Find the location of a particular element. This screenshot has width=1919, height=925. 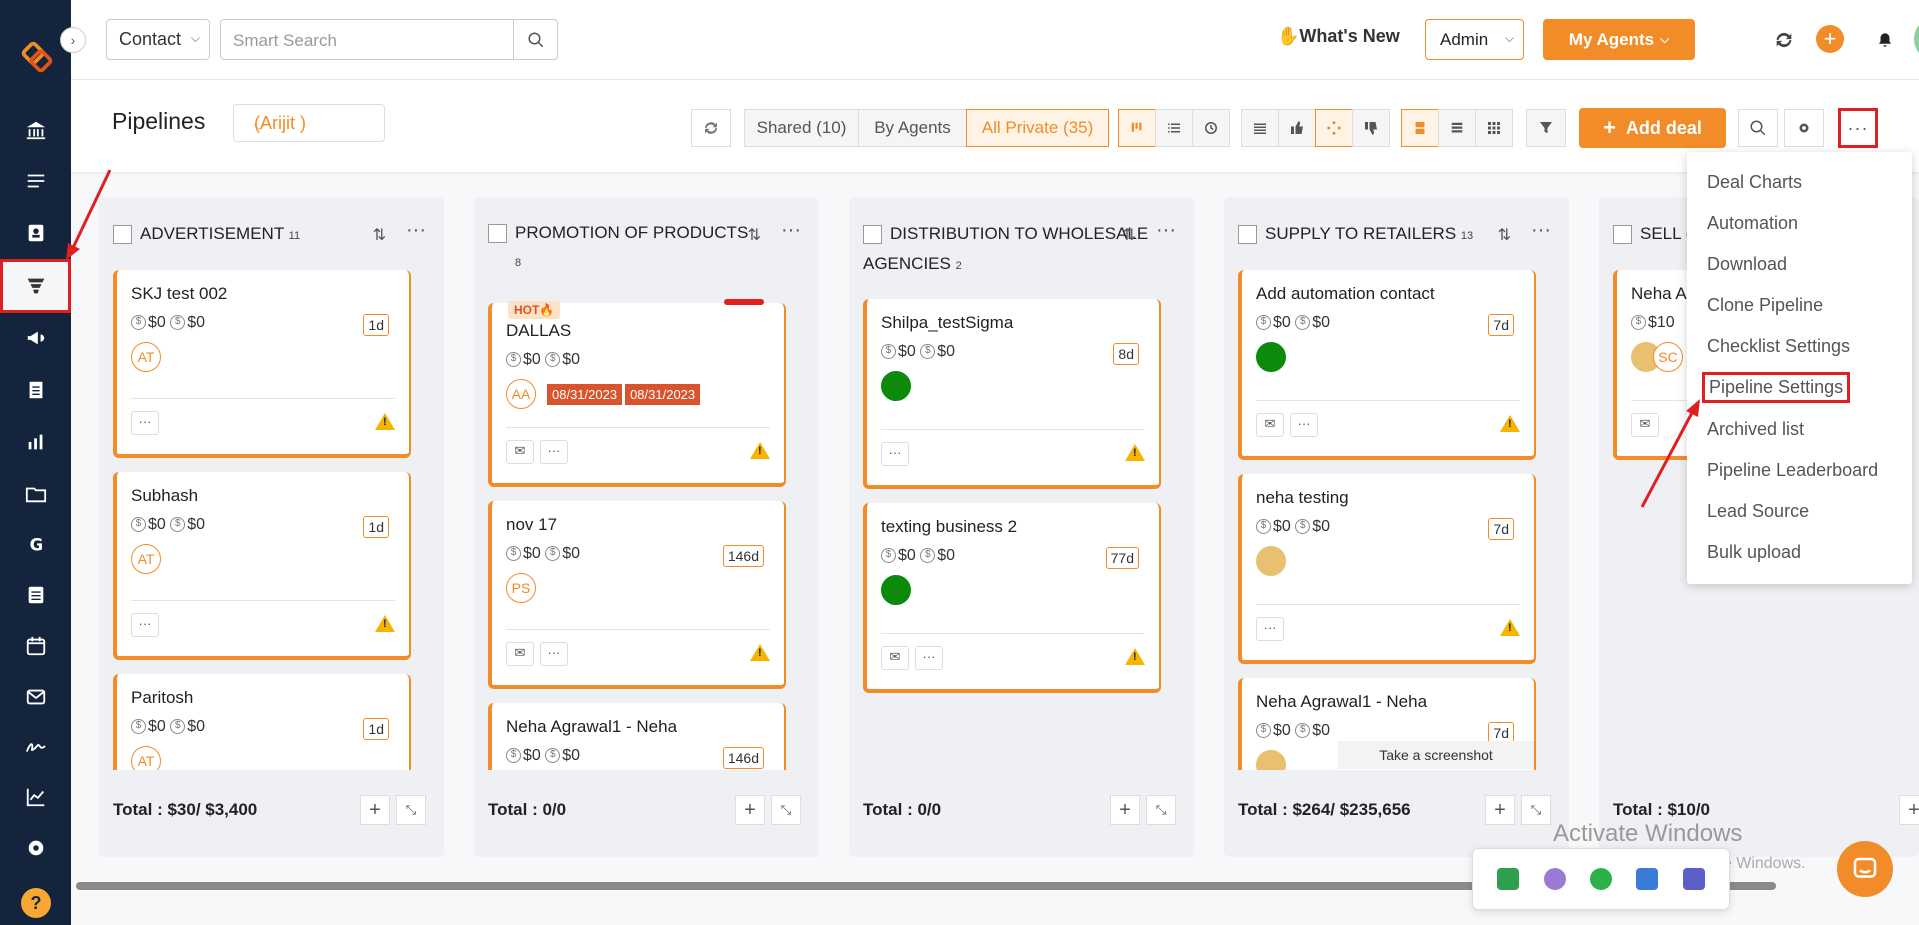

contact-select: Contact ⌵ is located at coordinates (158, 39).